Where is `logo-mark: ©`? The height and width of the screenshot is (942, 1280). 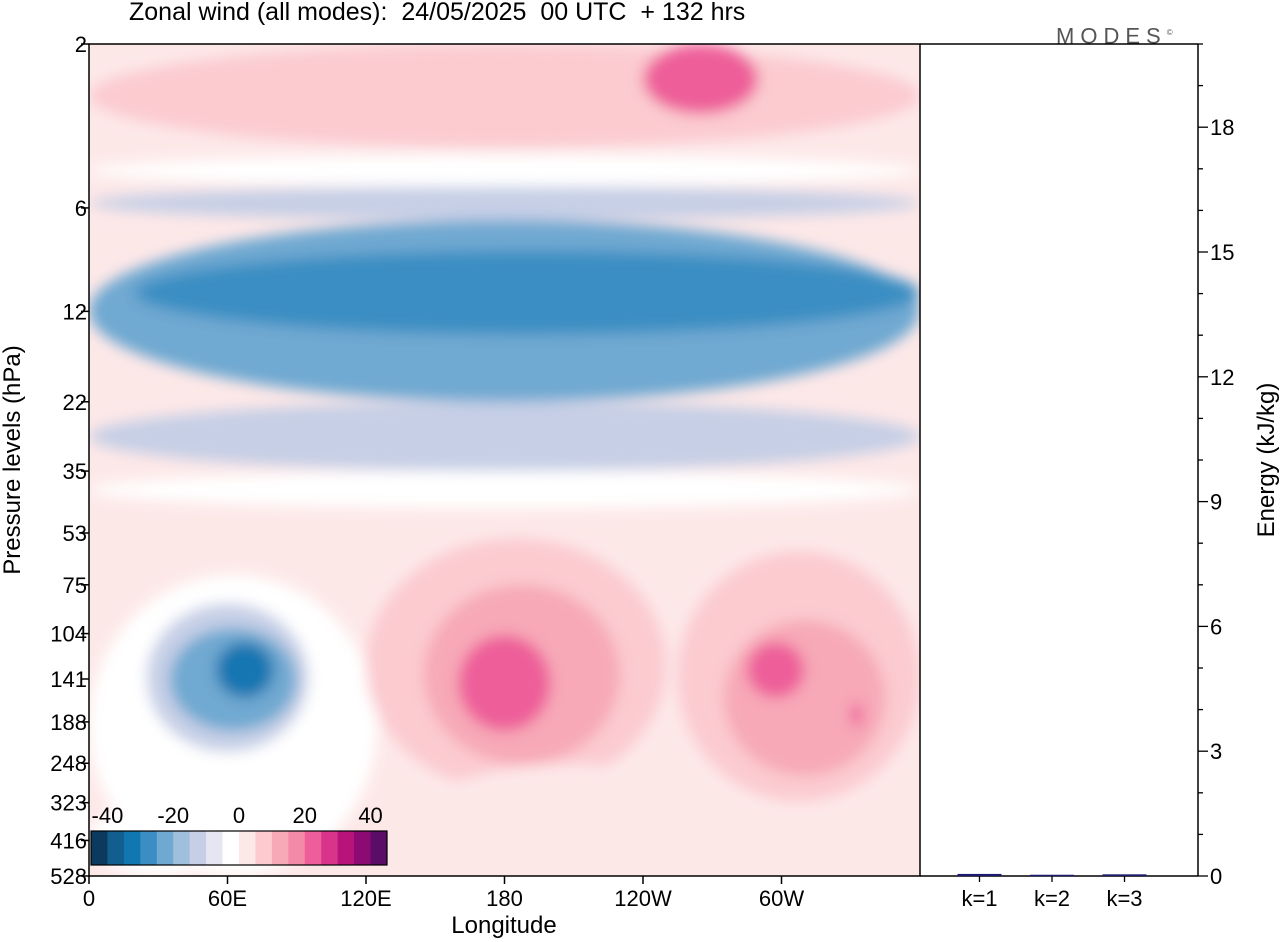 logo-mark: © is located at coordinates (1169, 32).